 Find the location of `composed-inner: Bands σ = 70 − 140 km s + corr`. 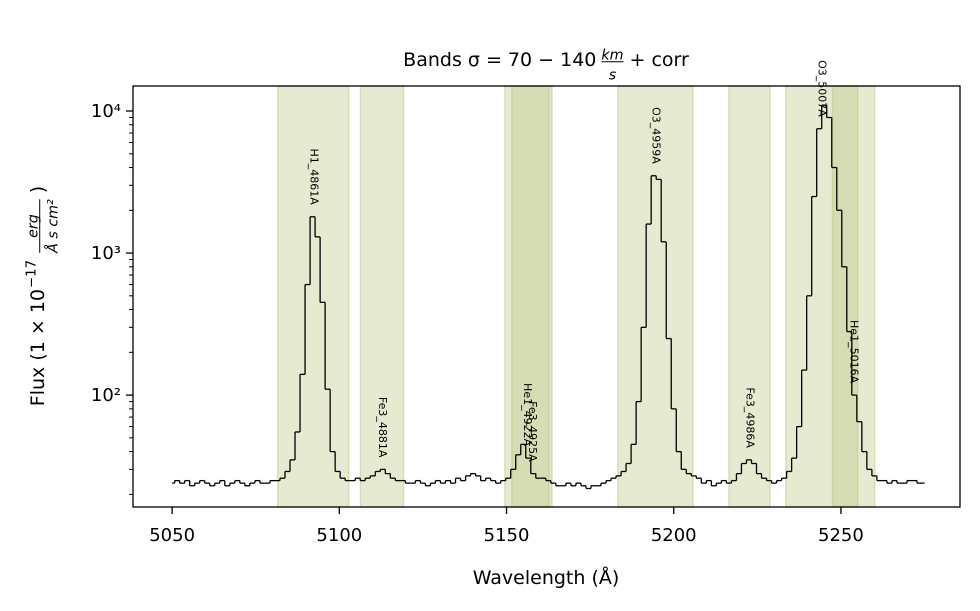

composed-inner: Bands σ = 70 − 140 km s + corr is located at coordinates (546, 66).